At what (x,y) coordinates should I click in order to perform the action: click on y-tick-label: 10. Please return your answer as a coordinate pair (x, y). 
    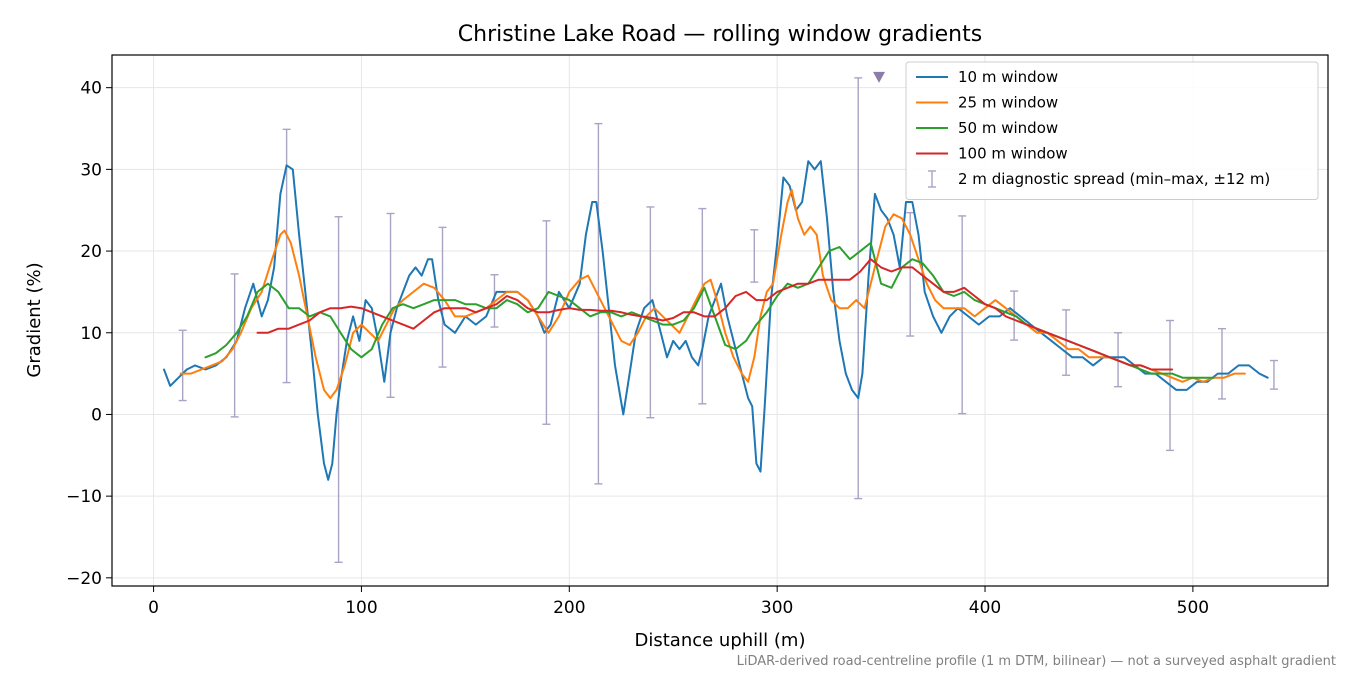
    Looking at the image, I should click on (91, 334).